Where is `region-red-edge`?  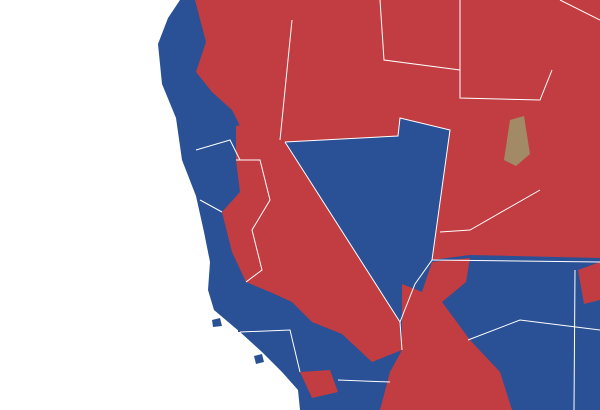
region-red-edge is located at coordinates (589, 283).